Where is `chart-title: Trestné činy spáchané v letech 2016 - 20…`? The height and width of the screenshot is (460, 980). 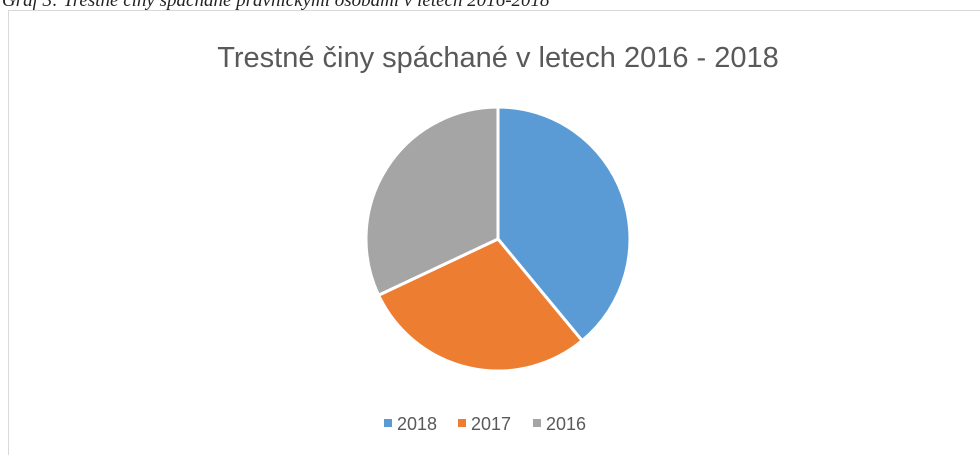 chart-title: Trestné činy spáchané v letech 2016 - 20… is located at coordinates (498, 58).